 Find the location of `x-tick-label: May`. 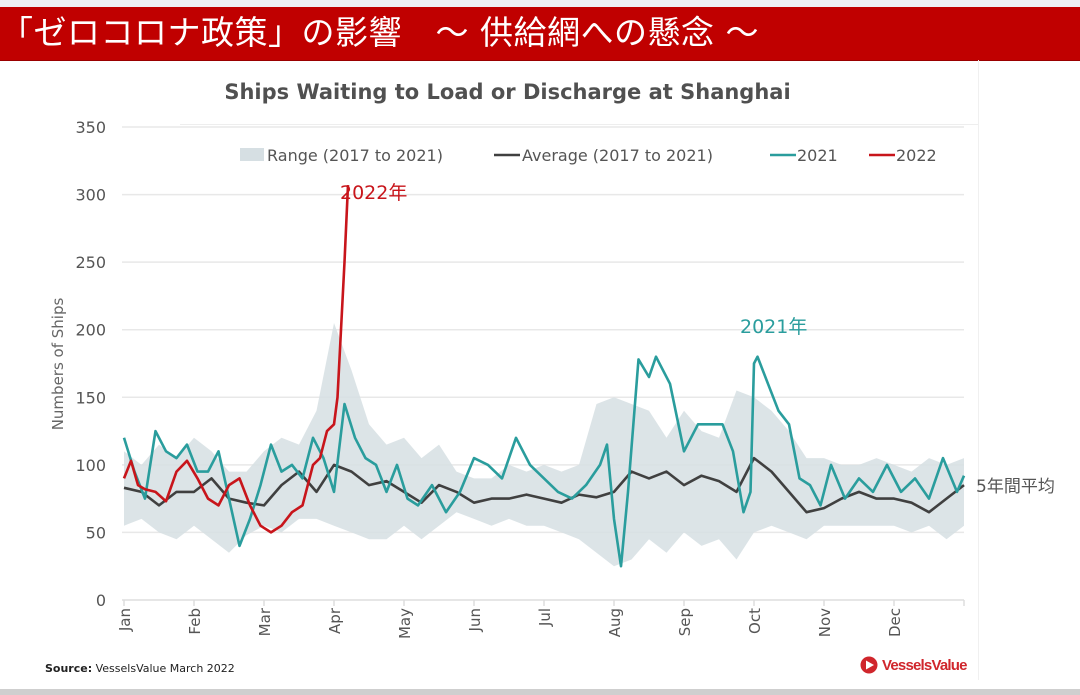

x-tick-label: May is located at coordinates (405, 623).